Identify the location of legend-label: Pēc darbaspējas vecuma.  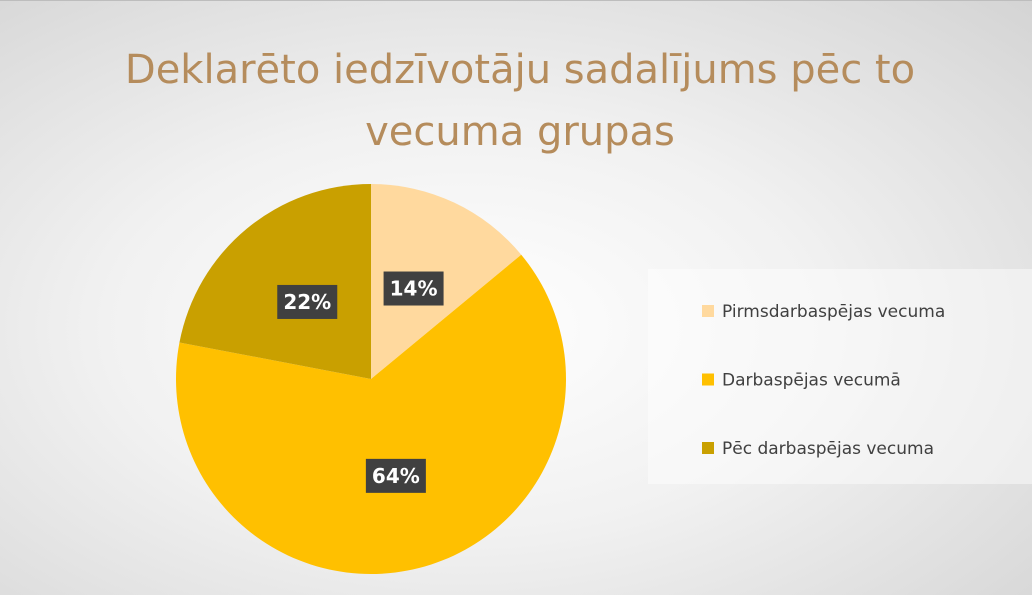
(828, 449).